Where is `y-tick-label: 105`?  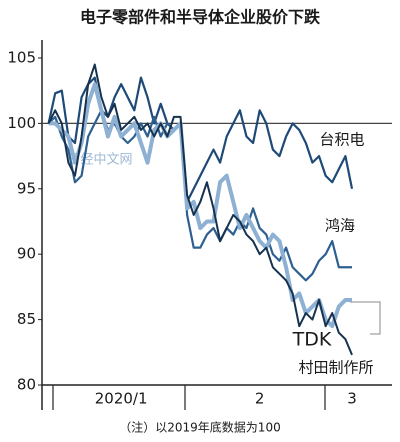
y-tick-label: 105 is located at coordinates (21, 58).